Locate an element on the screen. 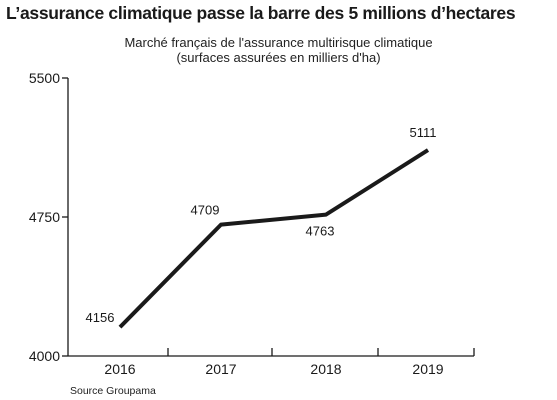 The image size is (557, 400). x-tick-label: 2016 is located at coordinates (119, 369).